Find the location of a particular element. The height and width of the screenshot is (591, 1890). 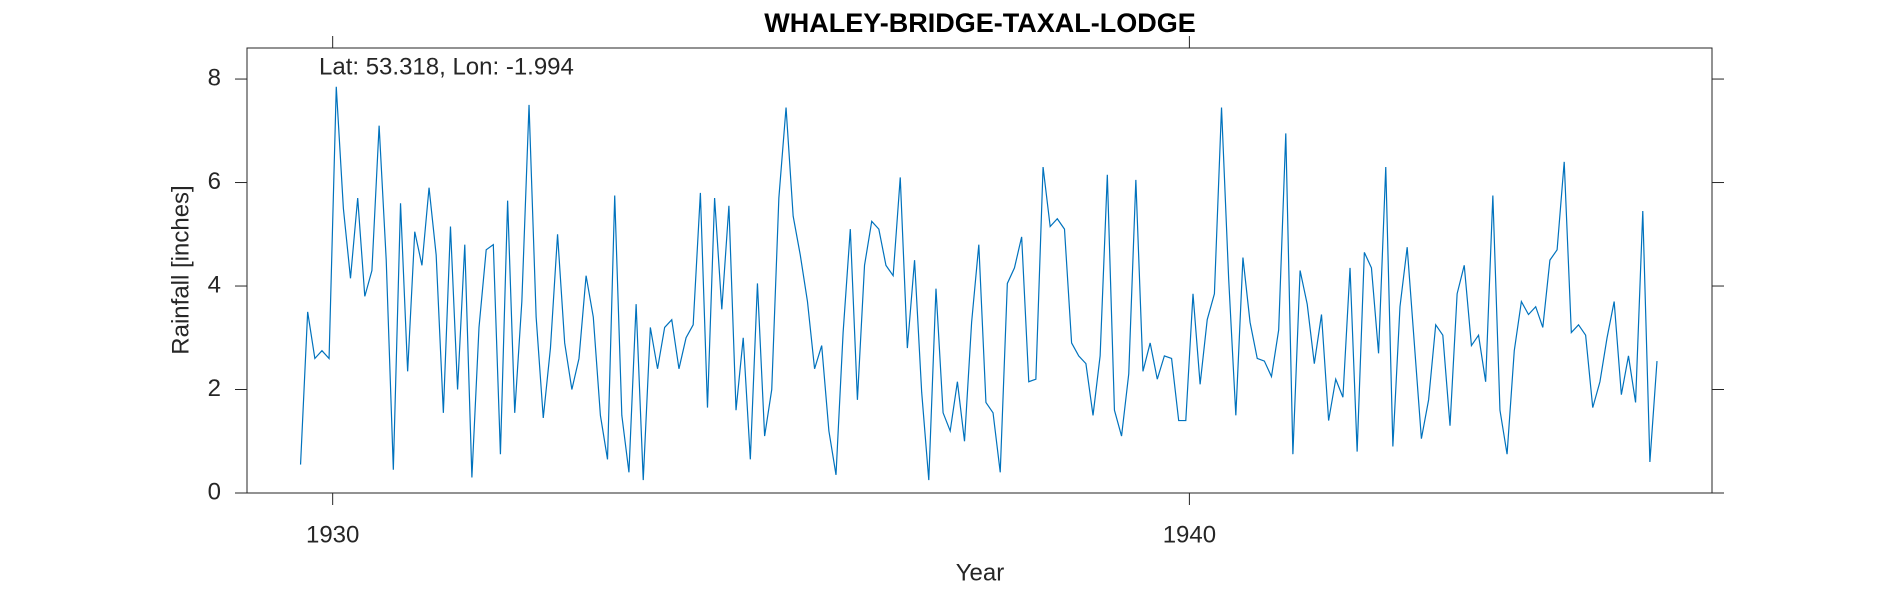

annotation: Lat: 53.318, Lon: -1.994 is located at coordinates (446, 66).